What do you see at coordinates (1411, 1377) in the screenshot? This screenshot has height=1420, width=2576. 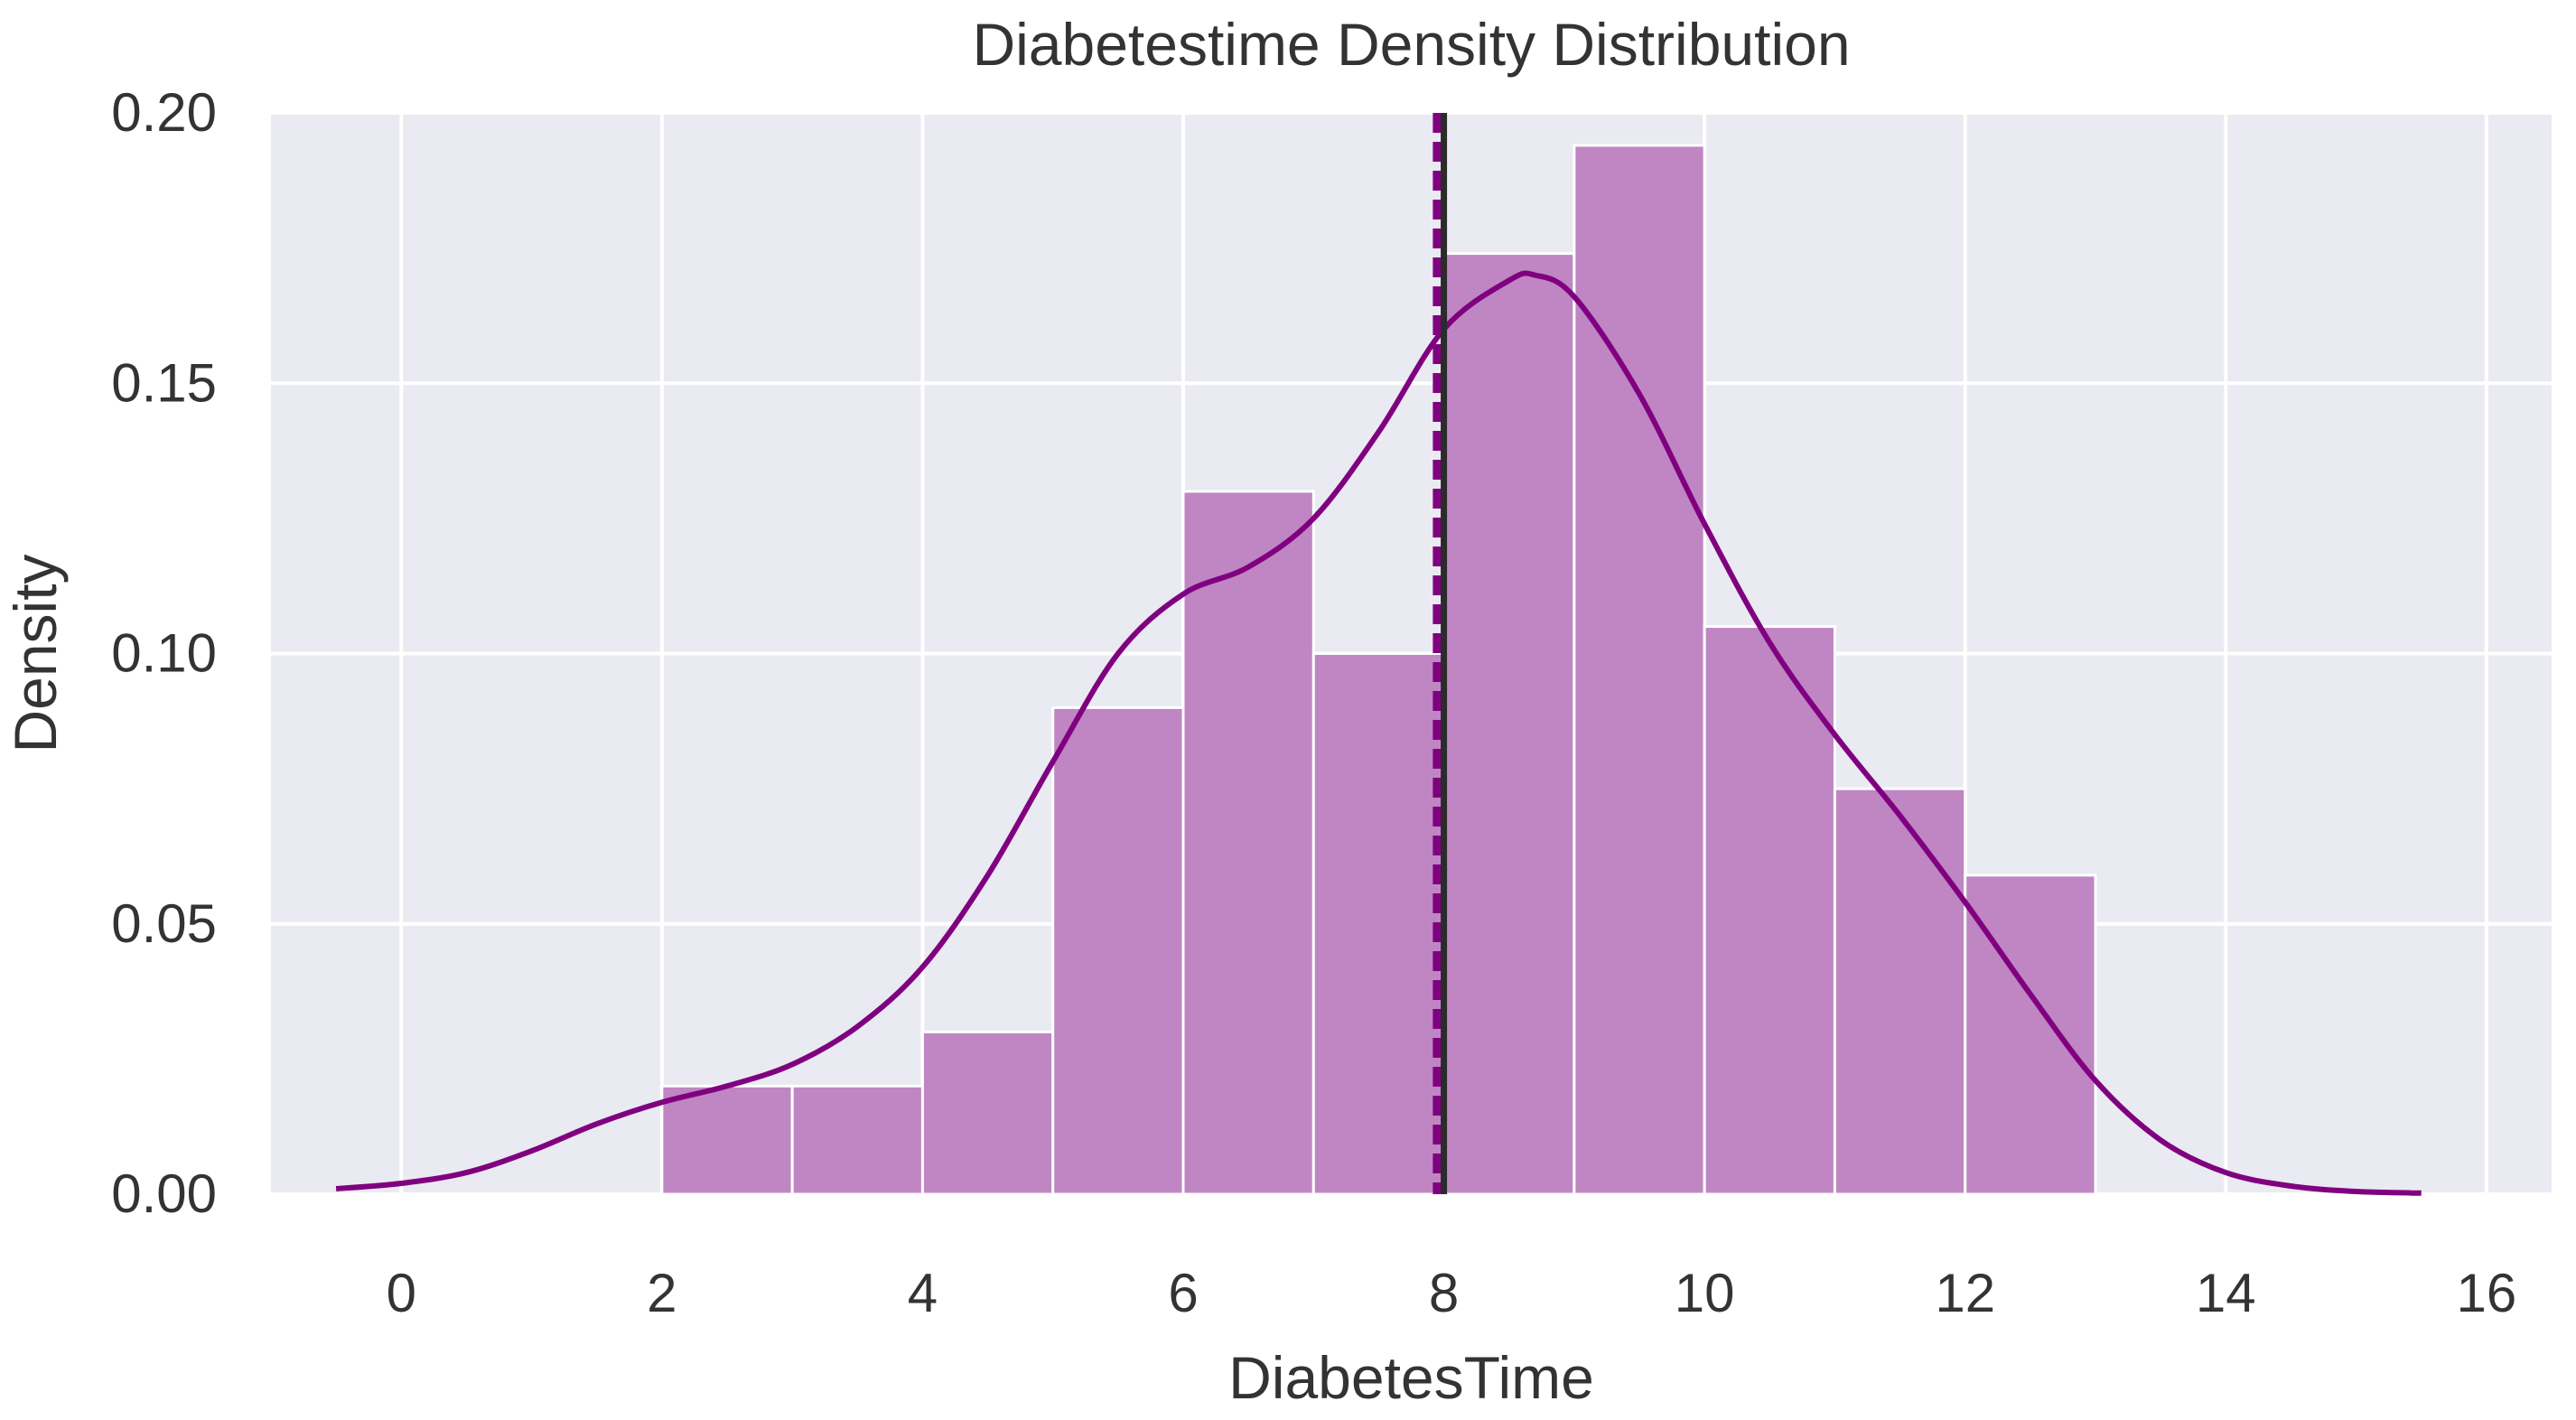 I see `x-axis-label: DiabetesTime` at bounding box center [1411, 1377].